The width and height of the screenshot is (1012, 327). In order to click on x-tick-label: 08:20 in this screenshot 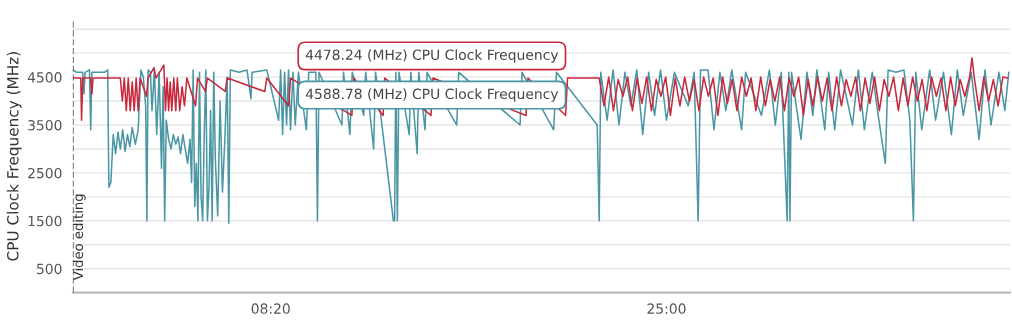, I will do `click(270, 308)`.